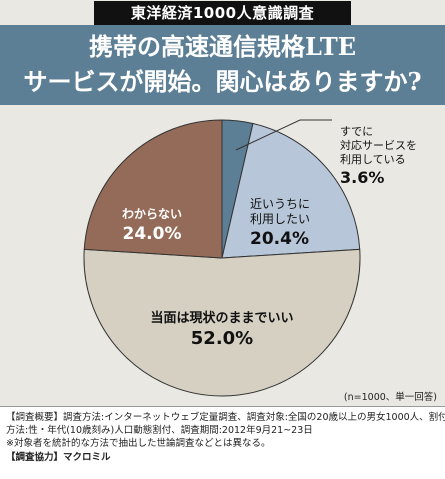 Image resolution: width=445 pixels, height=479 pixels. What do you see at coordinates (373, 159) in the screenshot?
I see `slice-label-0-line-2: 利用している` at bounding box center [373, 159].